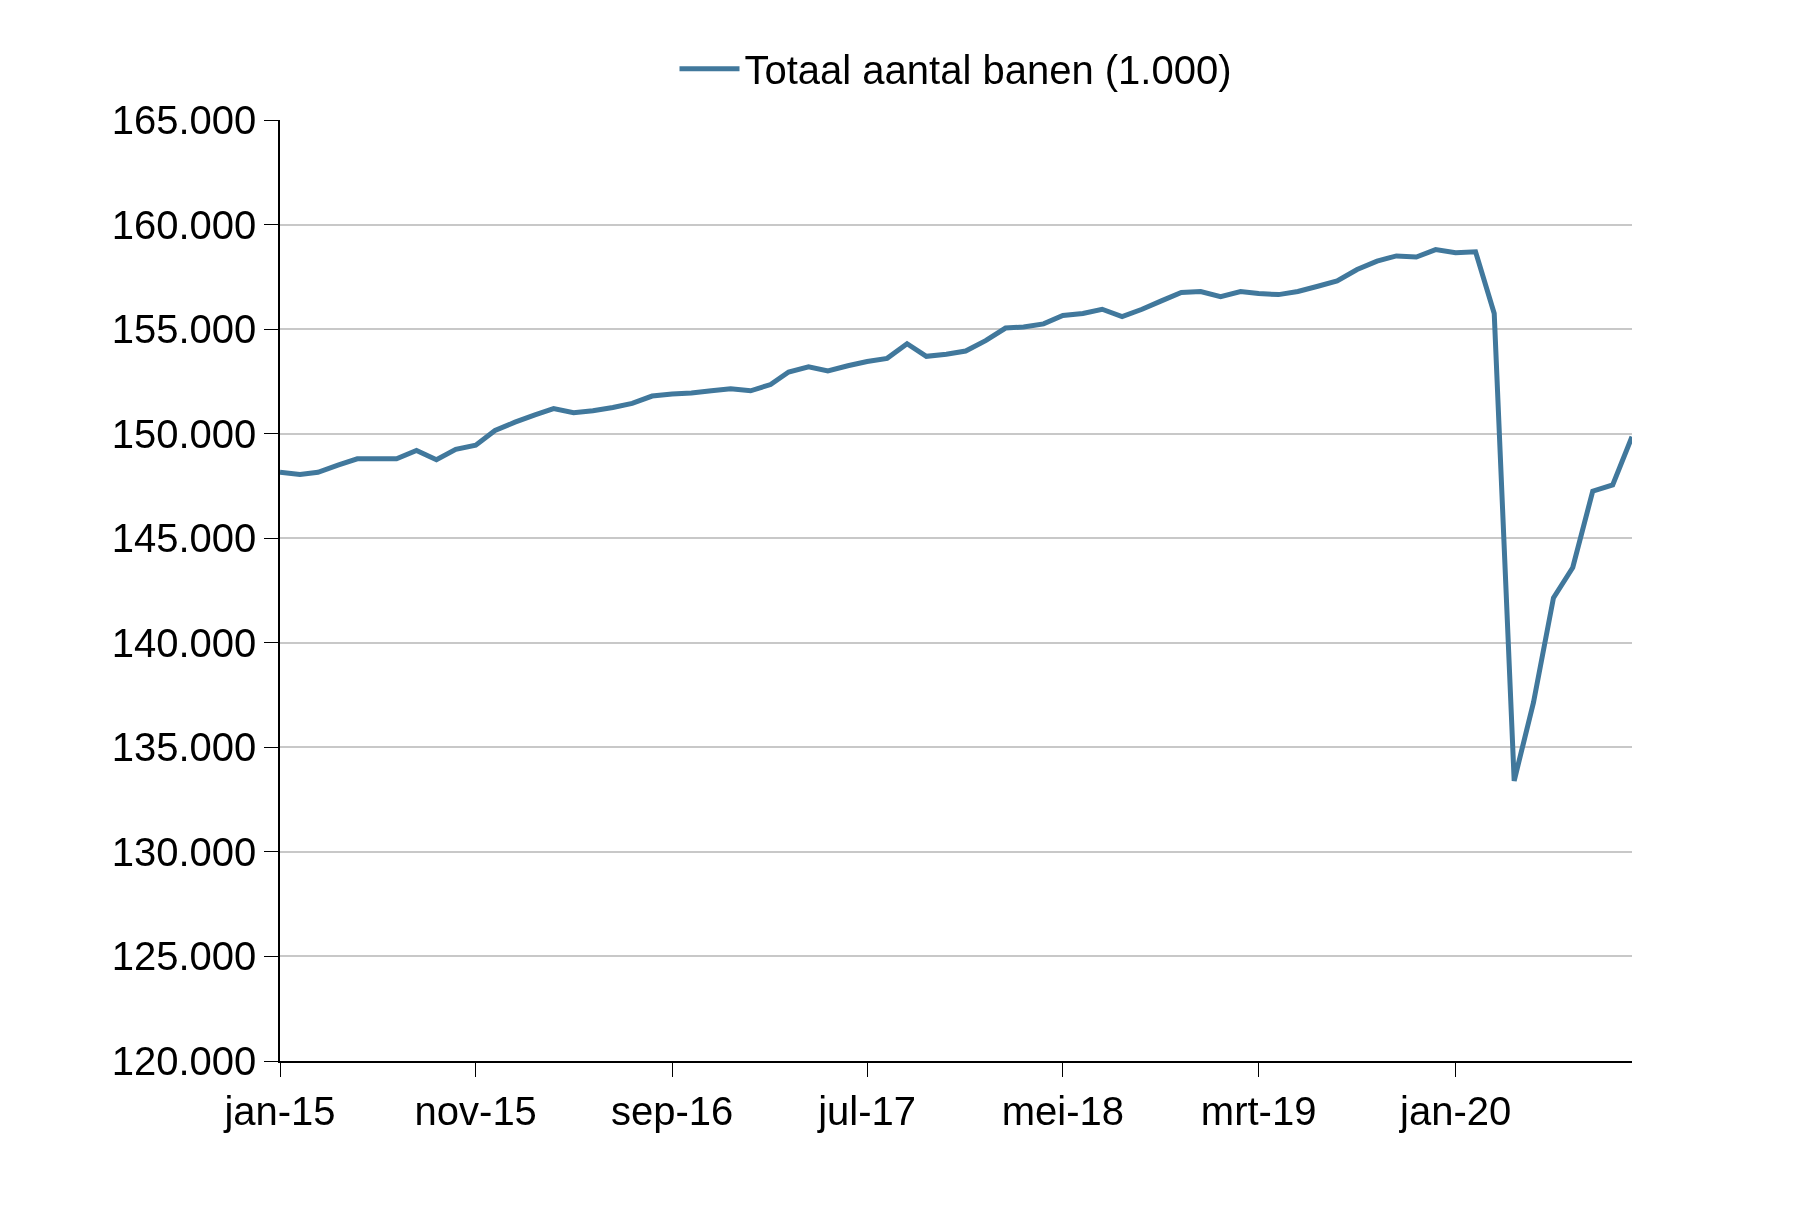 The image size is (1806, 1209). What do you see at coordinates (184, 433) in the screenshot?
I see `y-tick-label: 150.000` at bounding box center [184, 433].